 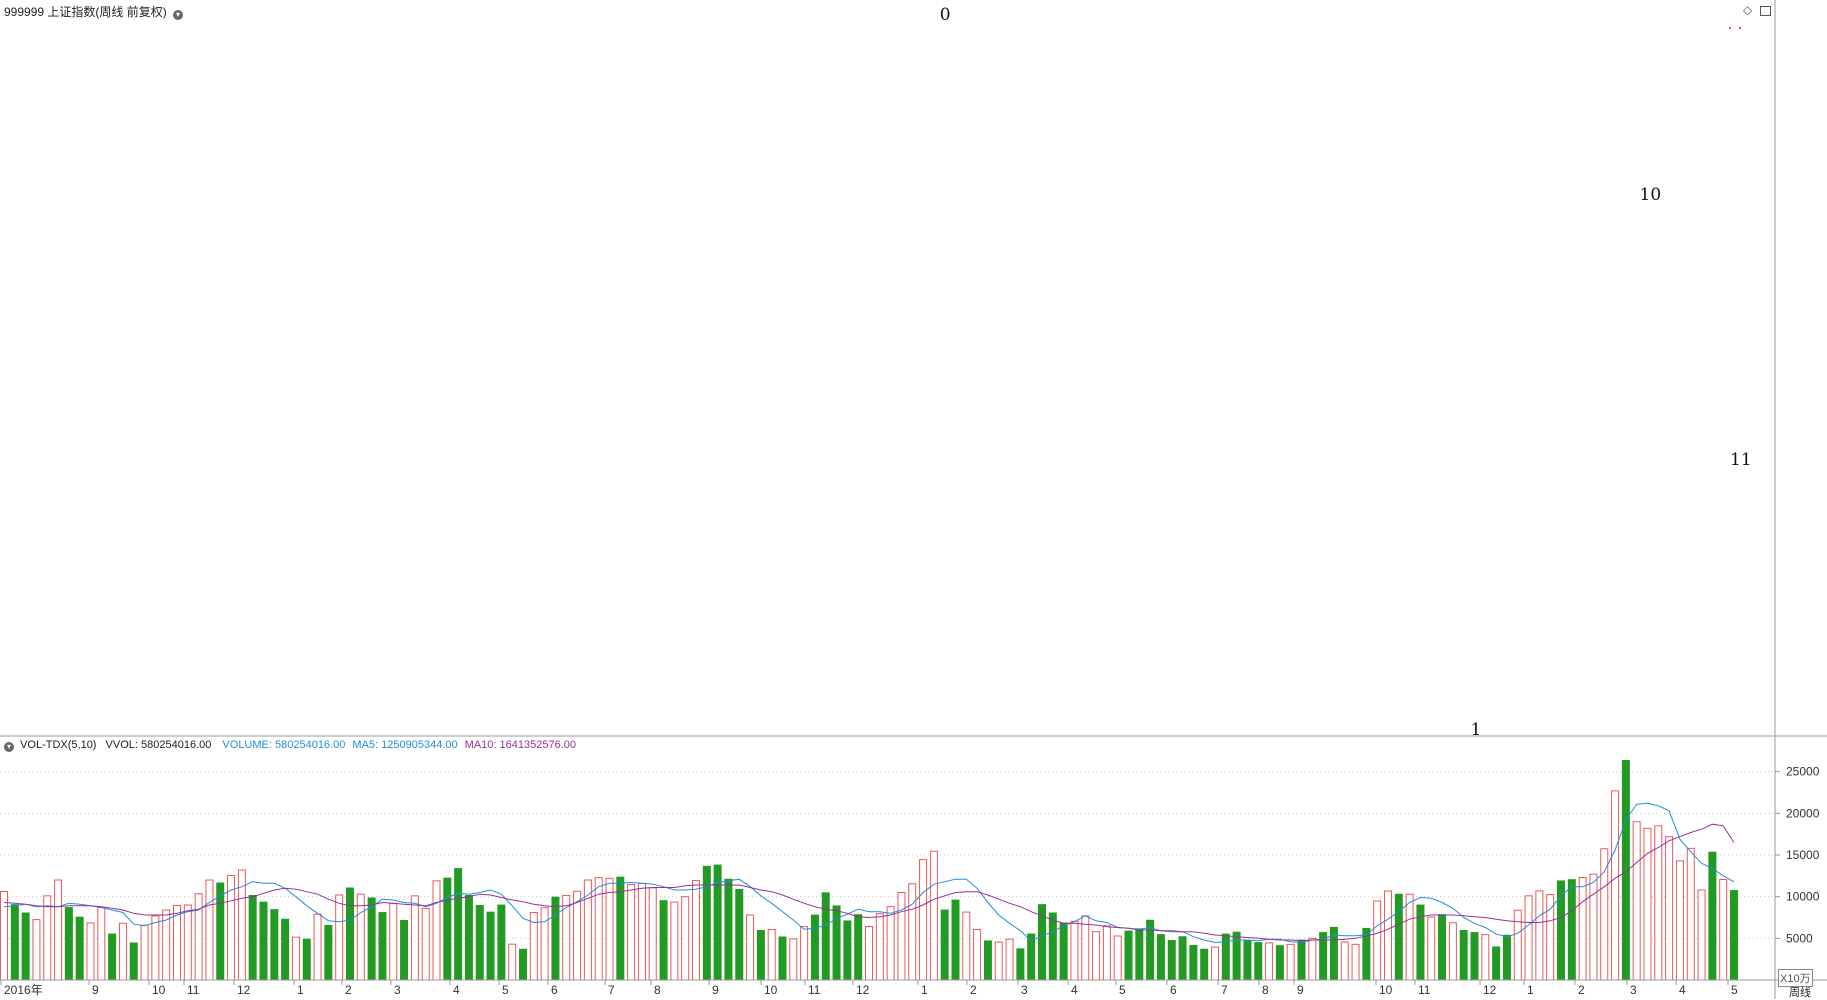 What do you see at coordinates (159, 990) in the screenshot?
I see `time-tick-label: 10` at bounding box center [159, 990].